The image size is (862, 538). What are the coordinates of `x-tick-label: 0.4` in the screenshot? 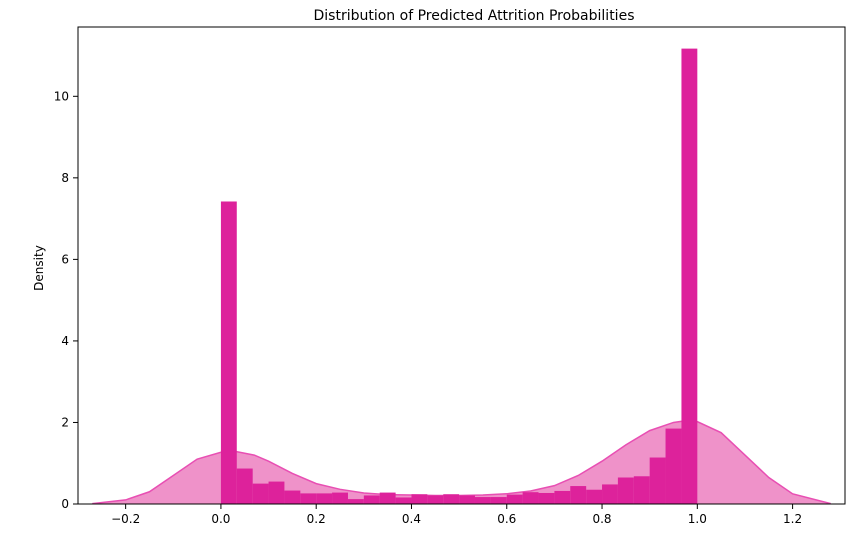 It's located at (411, 519).